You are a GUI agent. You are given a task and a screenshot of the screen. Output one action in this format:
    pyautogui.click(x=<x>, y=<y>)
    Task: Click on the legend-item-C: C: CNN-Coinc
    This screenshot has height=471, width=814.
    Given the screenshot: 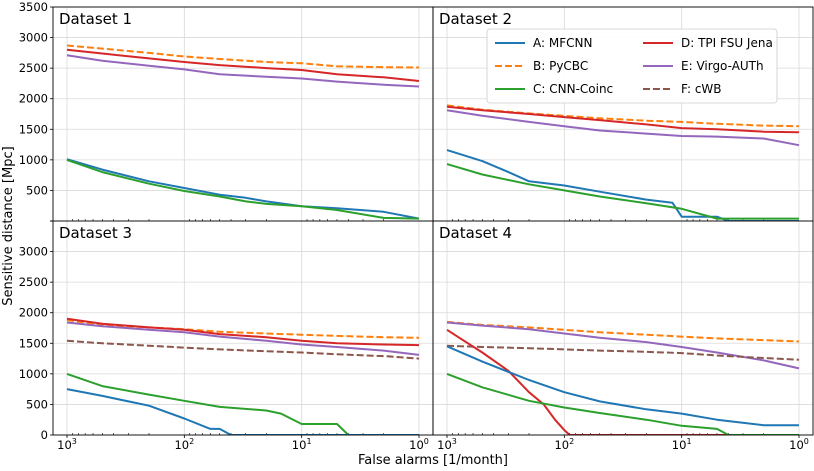 What is the action you would take?
    pyautogui.click(x=554, y=89)
    